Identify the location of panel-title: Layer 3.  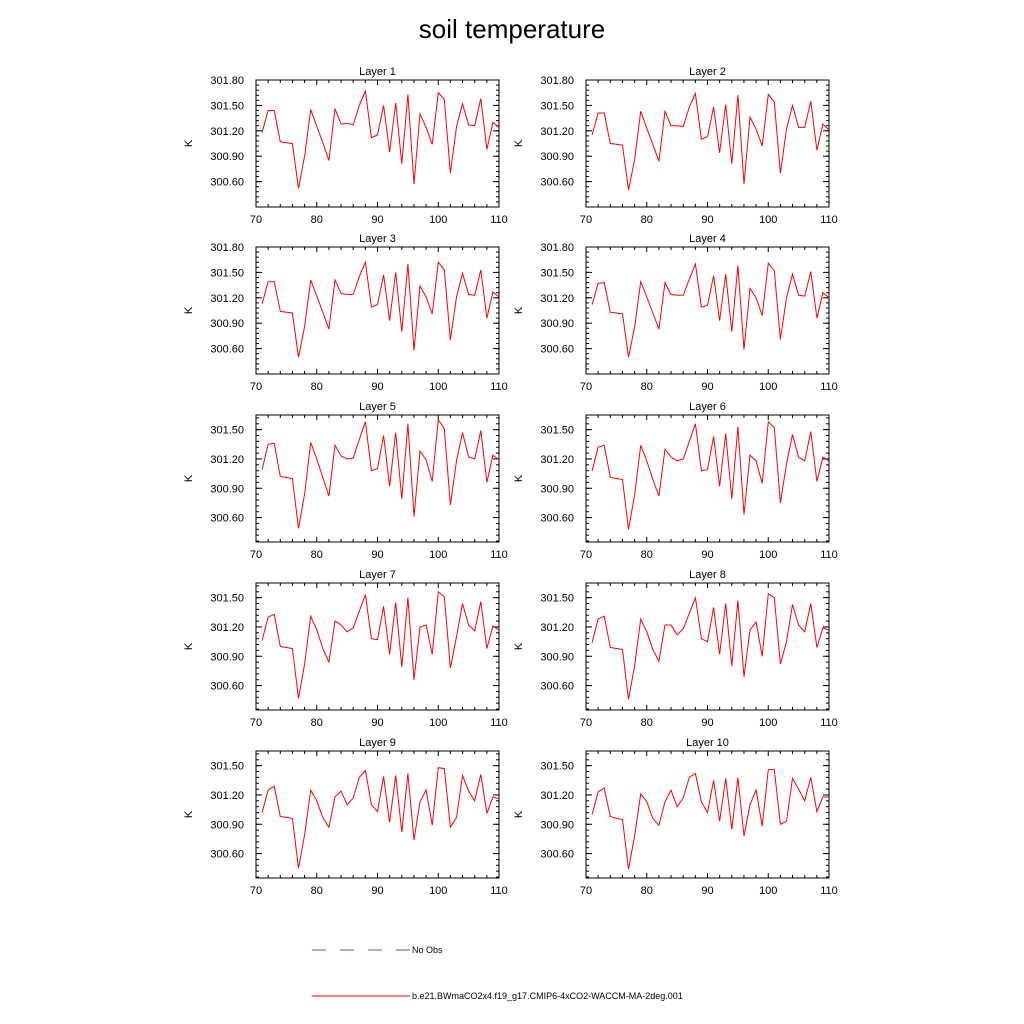
(377, 239).